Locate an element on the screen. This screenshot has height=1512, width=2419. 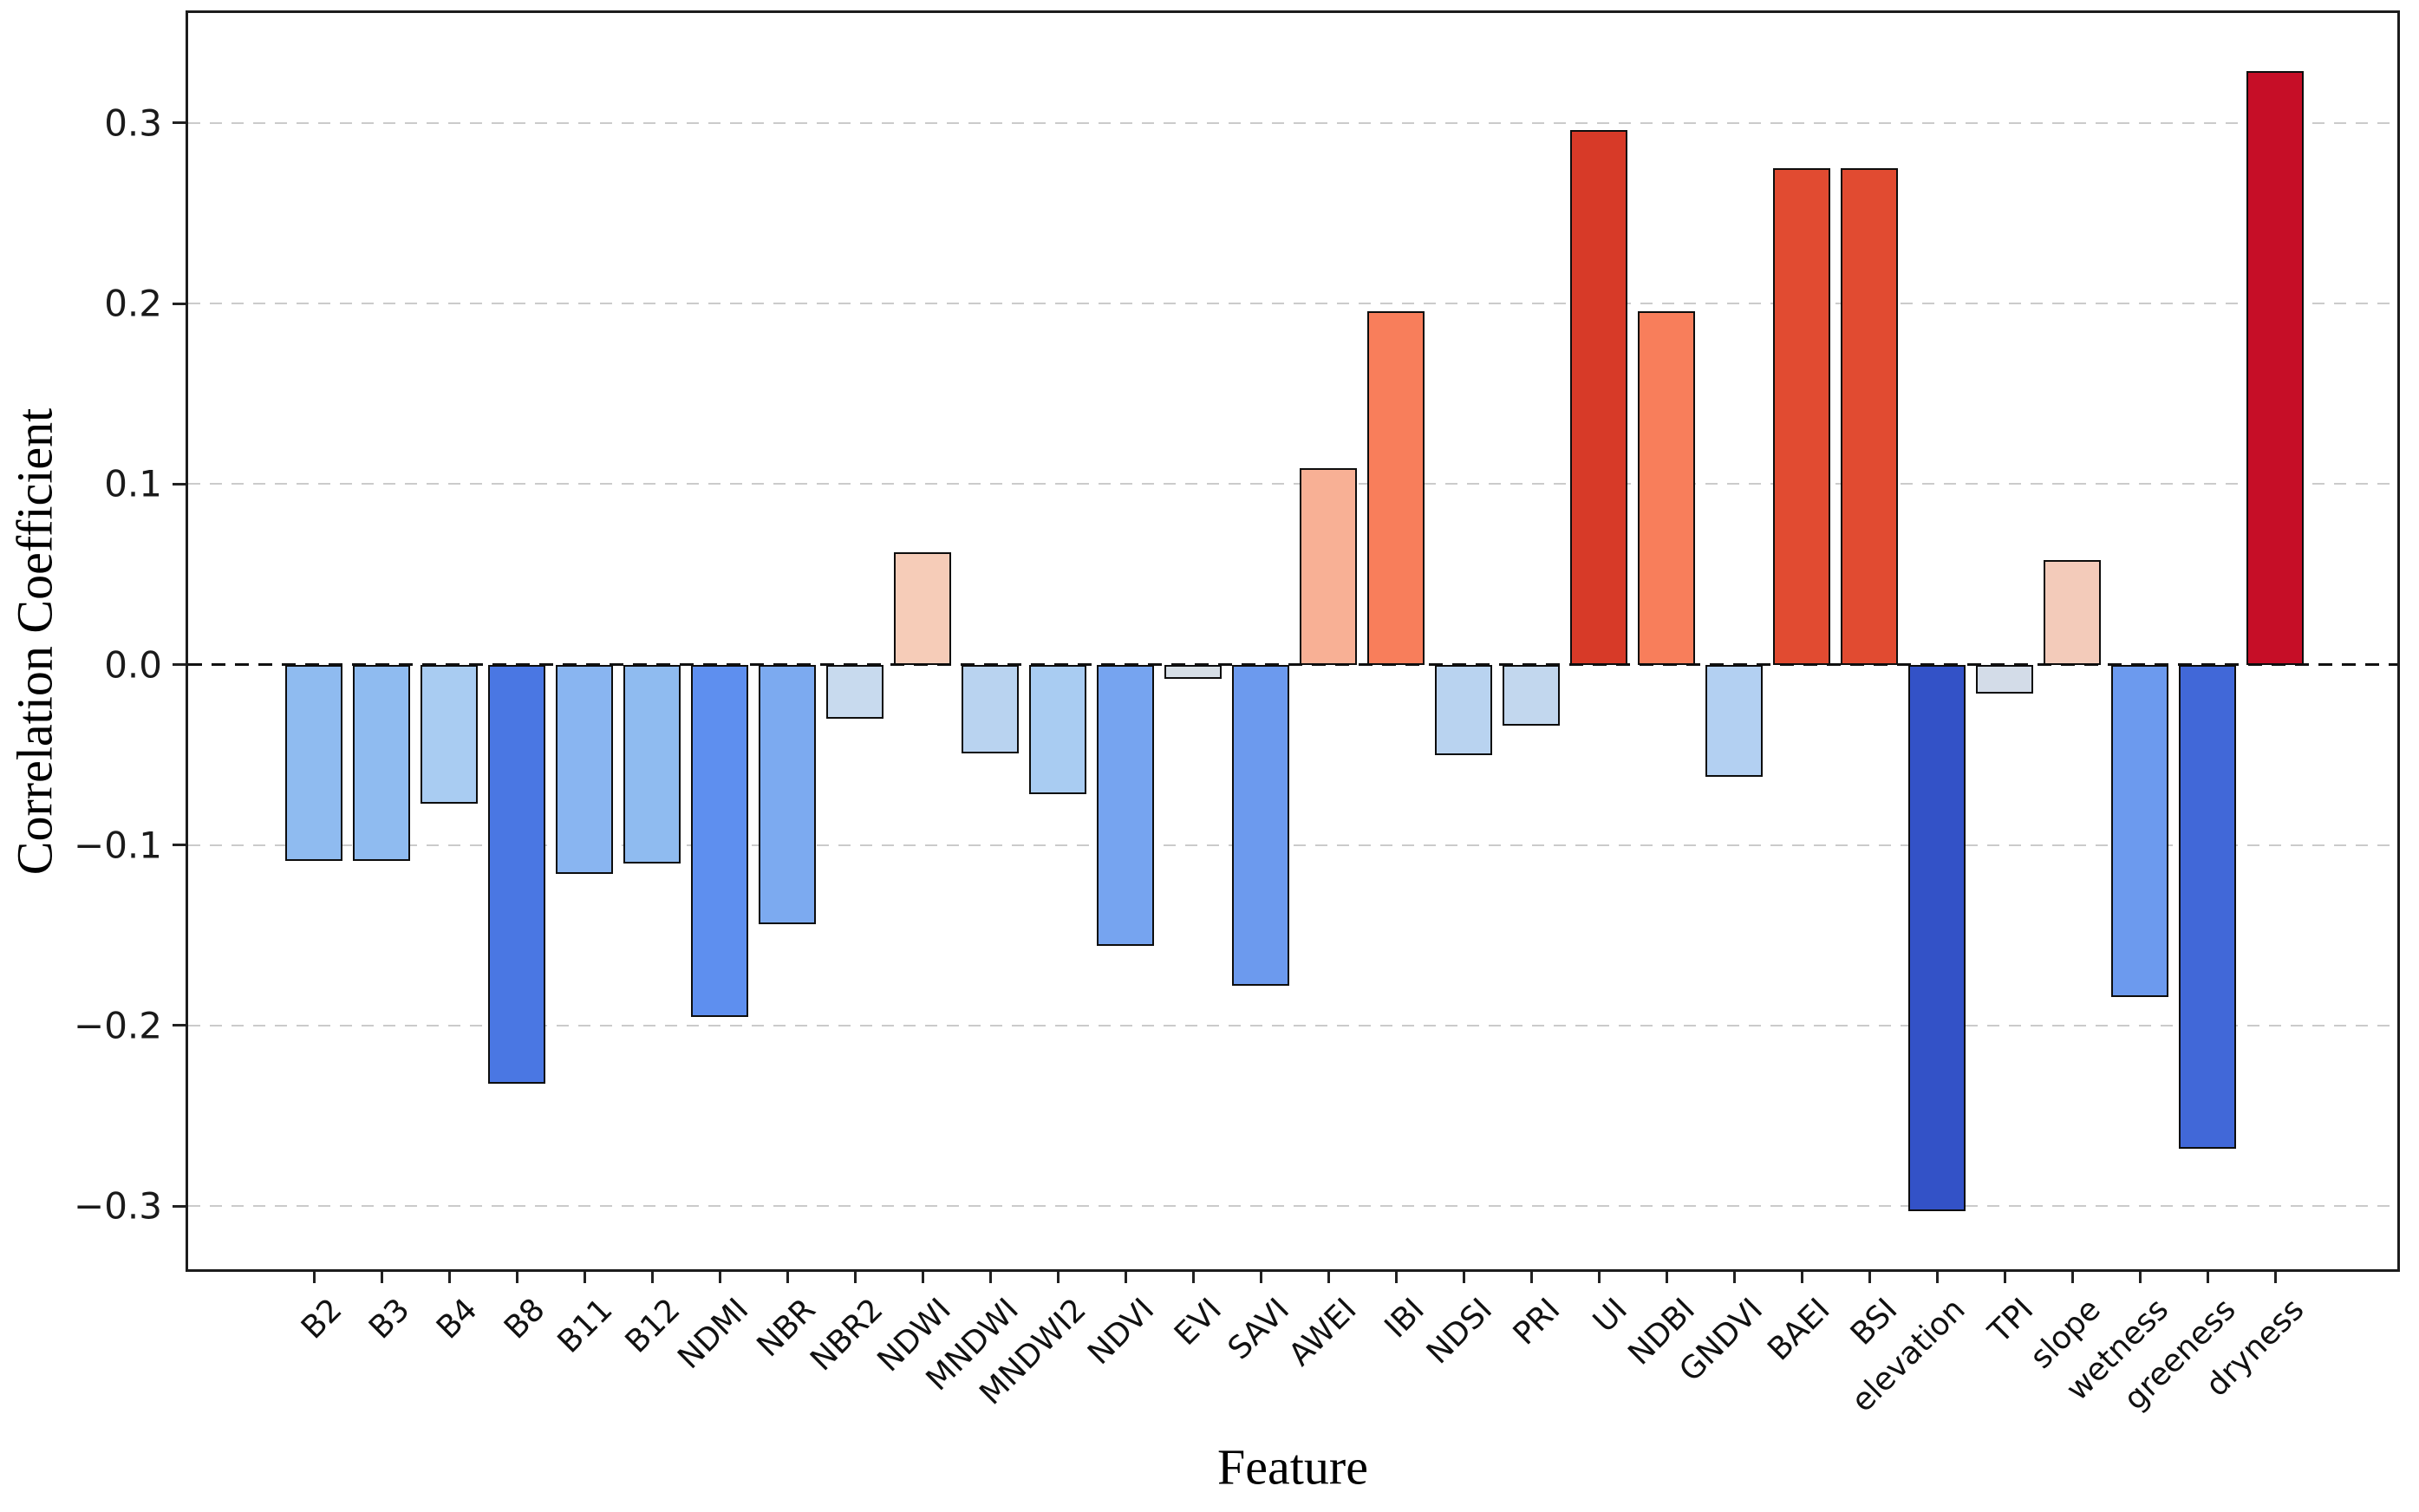
gridline-−0.1 is located at coordinates (1292, 845).